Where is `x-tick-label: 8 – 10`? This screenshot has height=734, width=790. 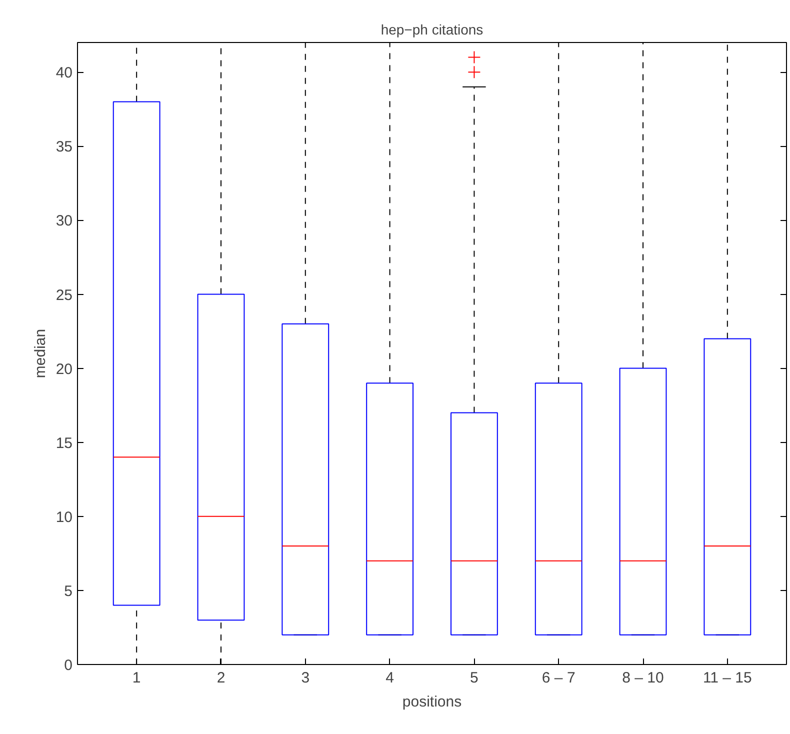
x-tick-label: 8 – 10 is located at coordinates (643, 678).